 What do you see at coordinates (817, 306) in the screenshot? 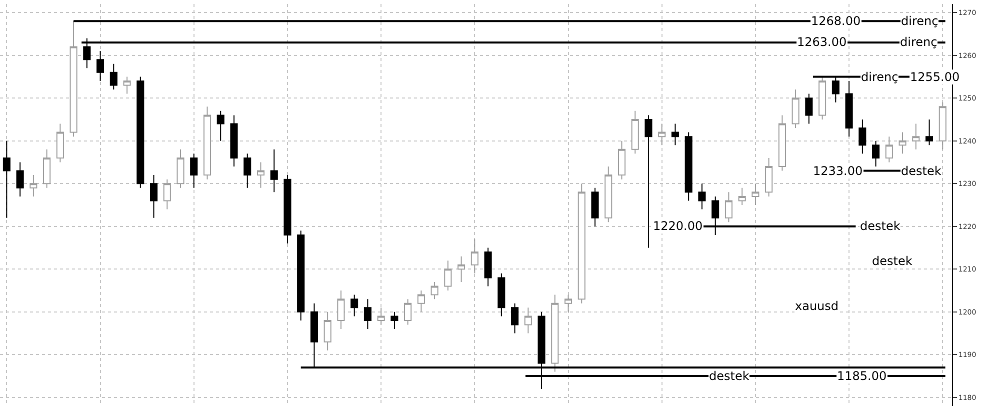
I see `annotation: xauusd` at bounding box center [817, 306].